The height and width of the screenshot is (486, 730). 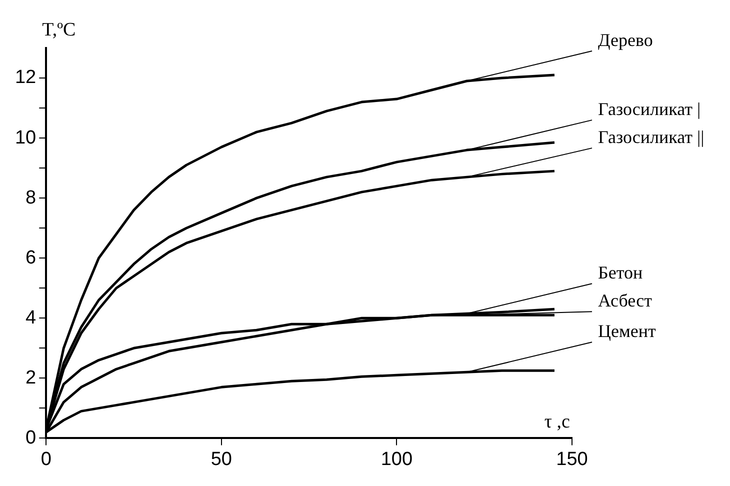 I want to click on text: Цемент, so click(x=627, y=330).